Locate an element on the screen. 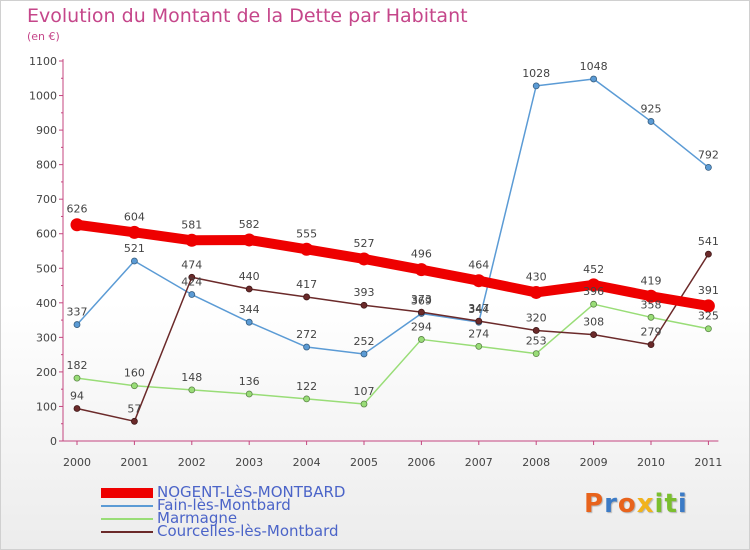 This screenshot has width=750, height=550. x-tick-label: 2011 is located at coordinates (708, 462).